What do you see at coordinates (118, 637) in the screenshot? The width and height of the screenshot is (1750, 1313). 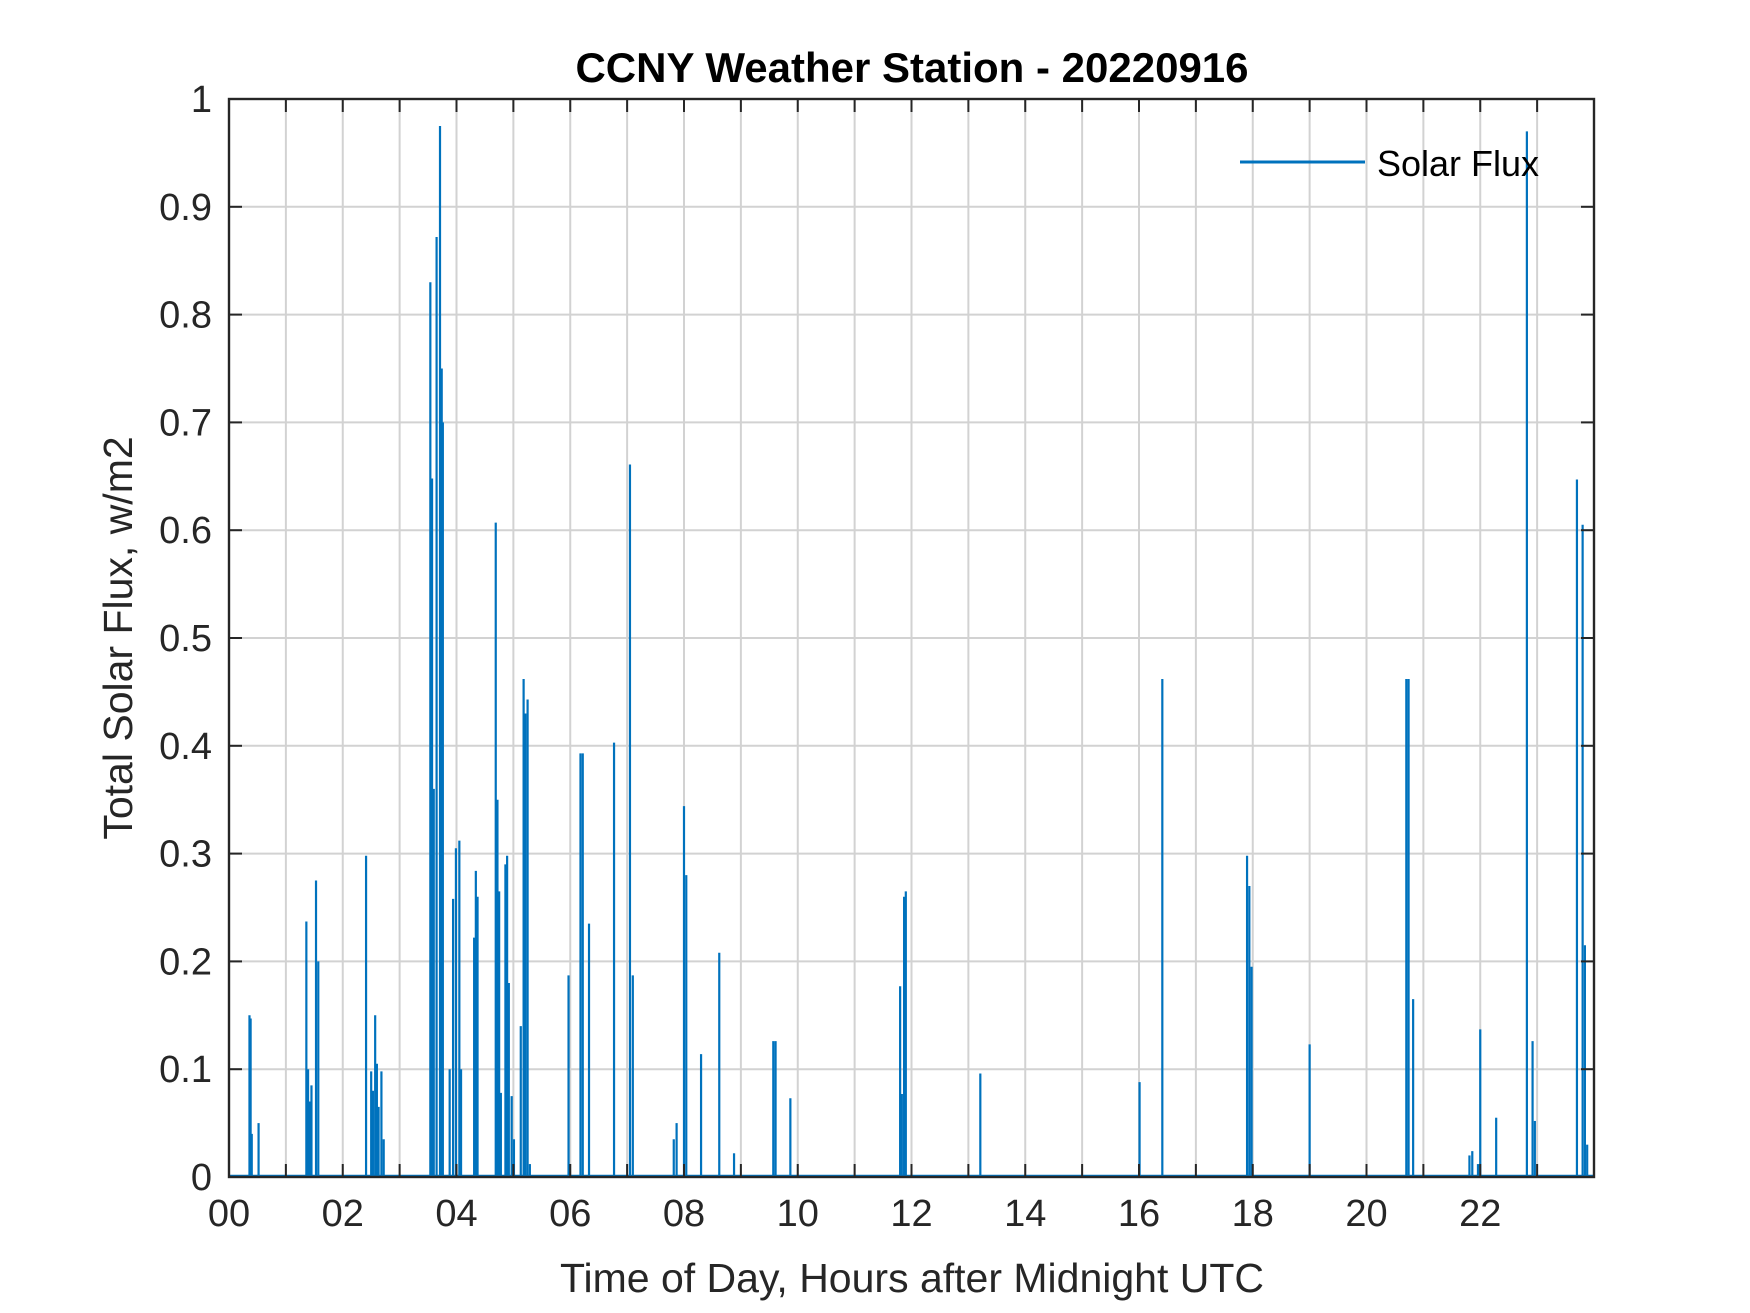 I see `y-axis-label: Total Solar Flux, w/m2` at bounding box center [118, 637].